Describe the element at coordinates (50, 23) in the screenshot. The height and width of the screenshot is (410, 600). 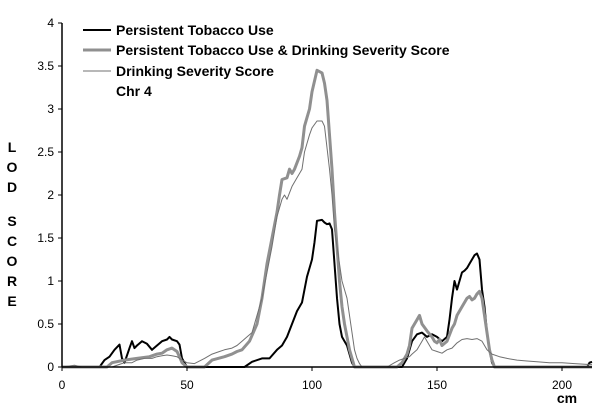
I see `y-tick-label: 4` at that location.